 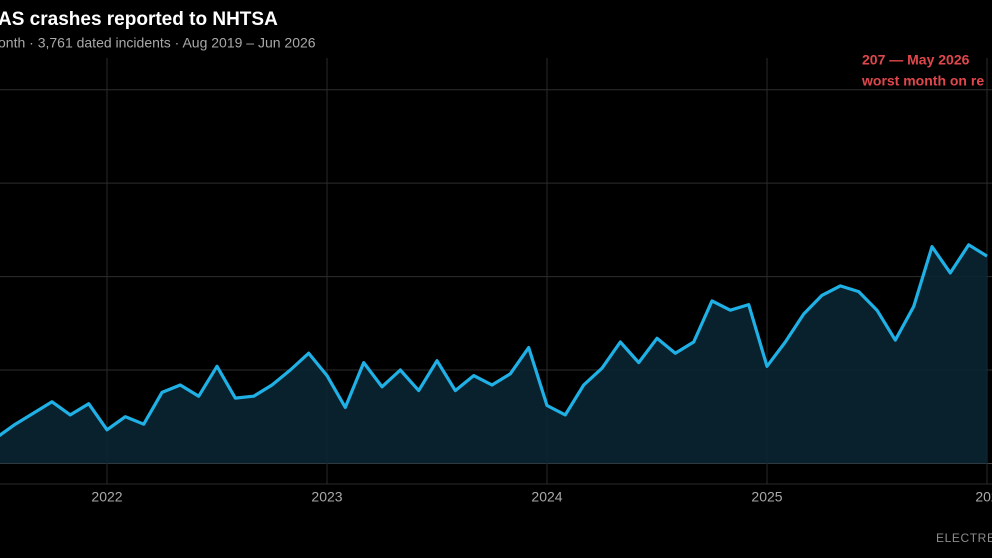 I want to click on chart-title: AS crashes reported to NHTSA, so click(x=139, y=19).